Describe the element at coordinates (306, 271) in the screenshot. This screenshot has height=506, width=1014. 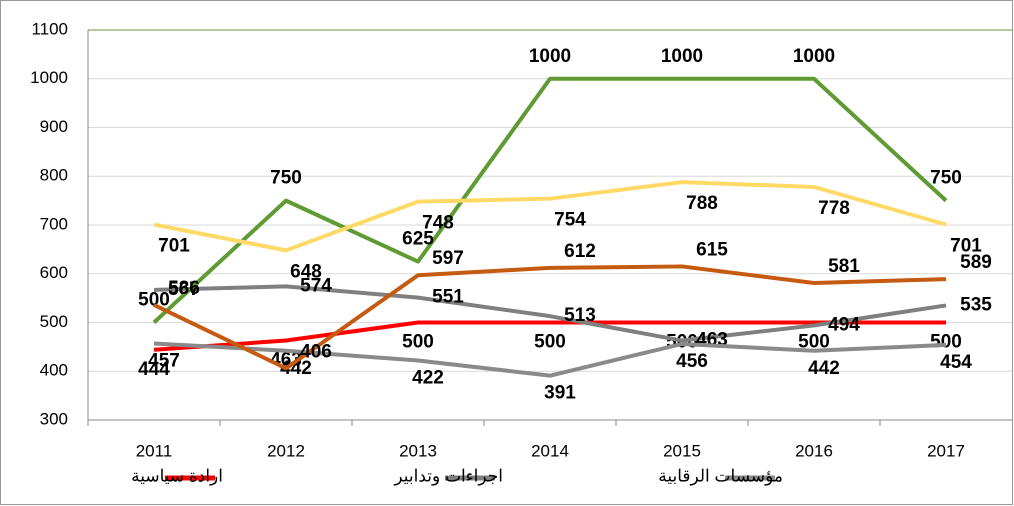
I see `data-label: 648` at that location.